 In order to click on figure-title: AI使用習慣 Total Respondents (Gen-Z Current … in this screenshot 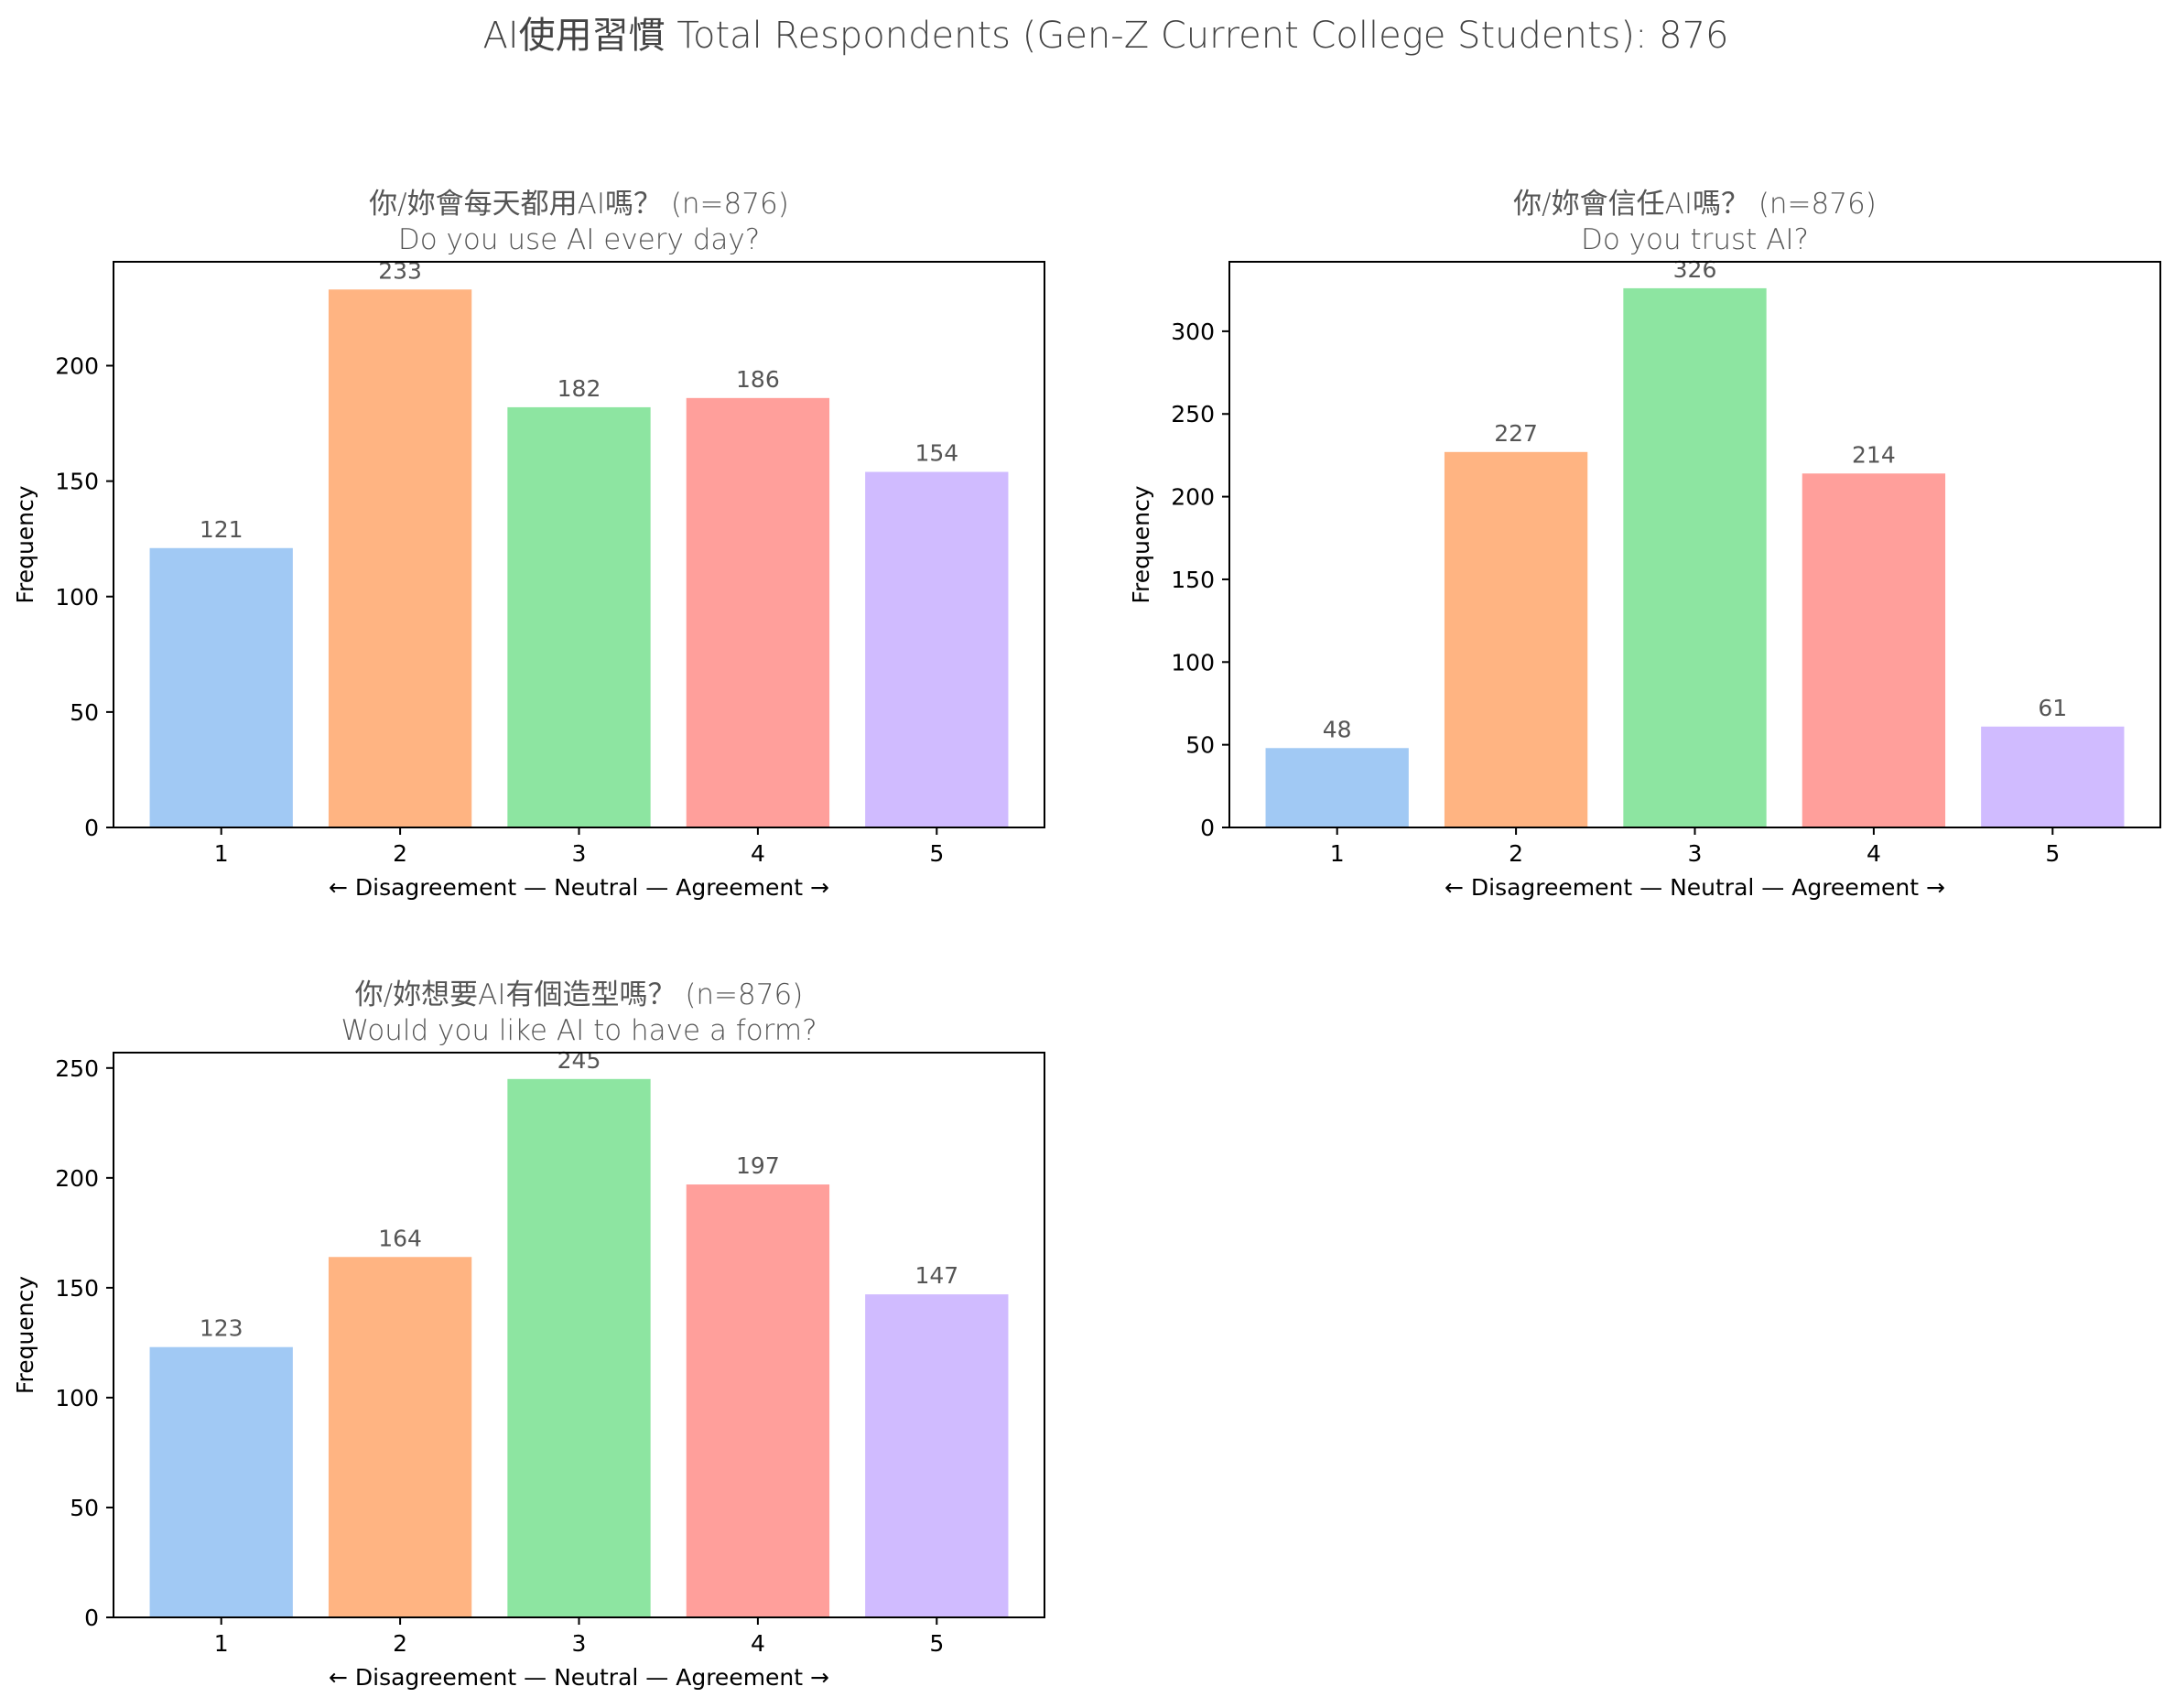, I will do `click(1105, 36)`.